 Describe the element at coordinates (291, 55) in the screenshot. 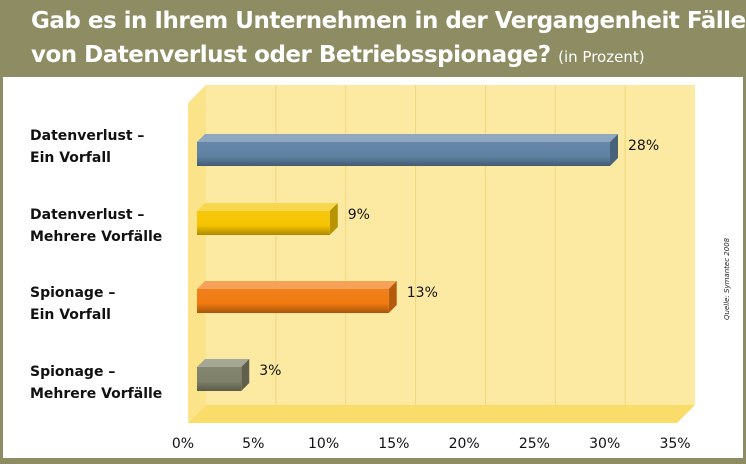

I see `title-line-2-text: von Datenverlust oder Betriebsspionage?` at that location.